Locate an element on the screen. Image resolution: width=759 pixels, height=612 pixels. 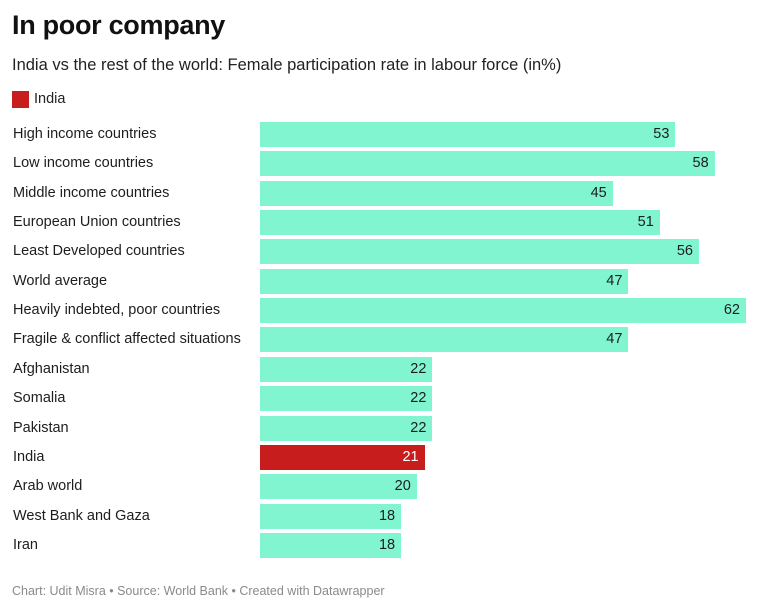
bar-least-developed-countries: 56 is located at coordinates (479, 252).